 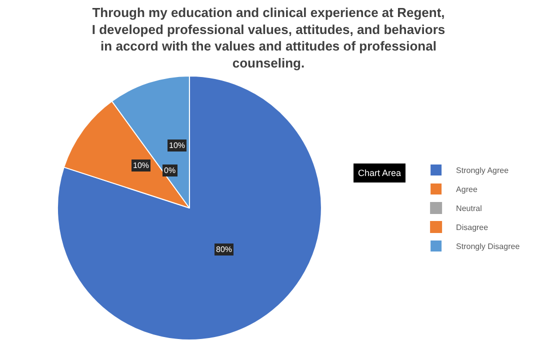 I want to click on data-label: 80%, so click(x=224, y=249).